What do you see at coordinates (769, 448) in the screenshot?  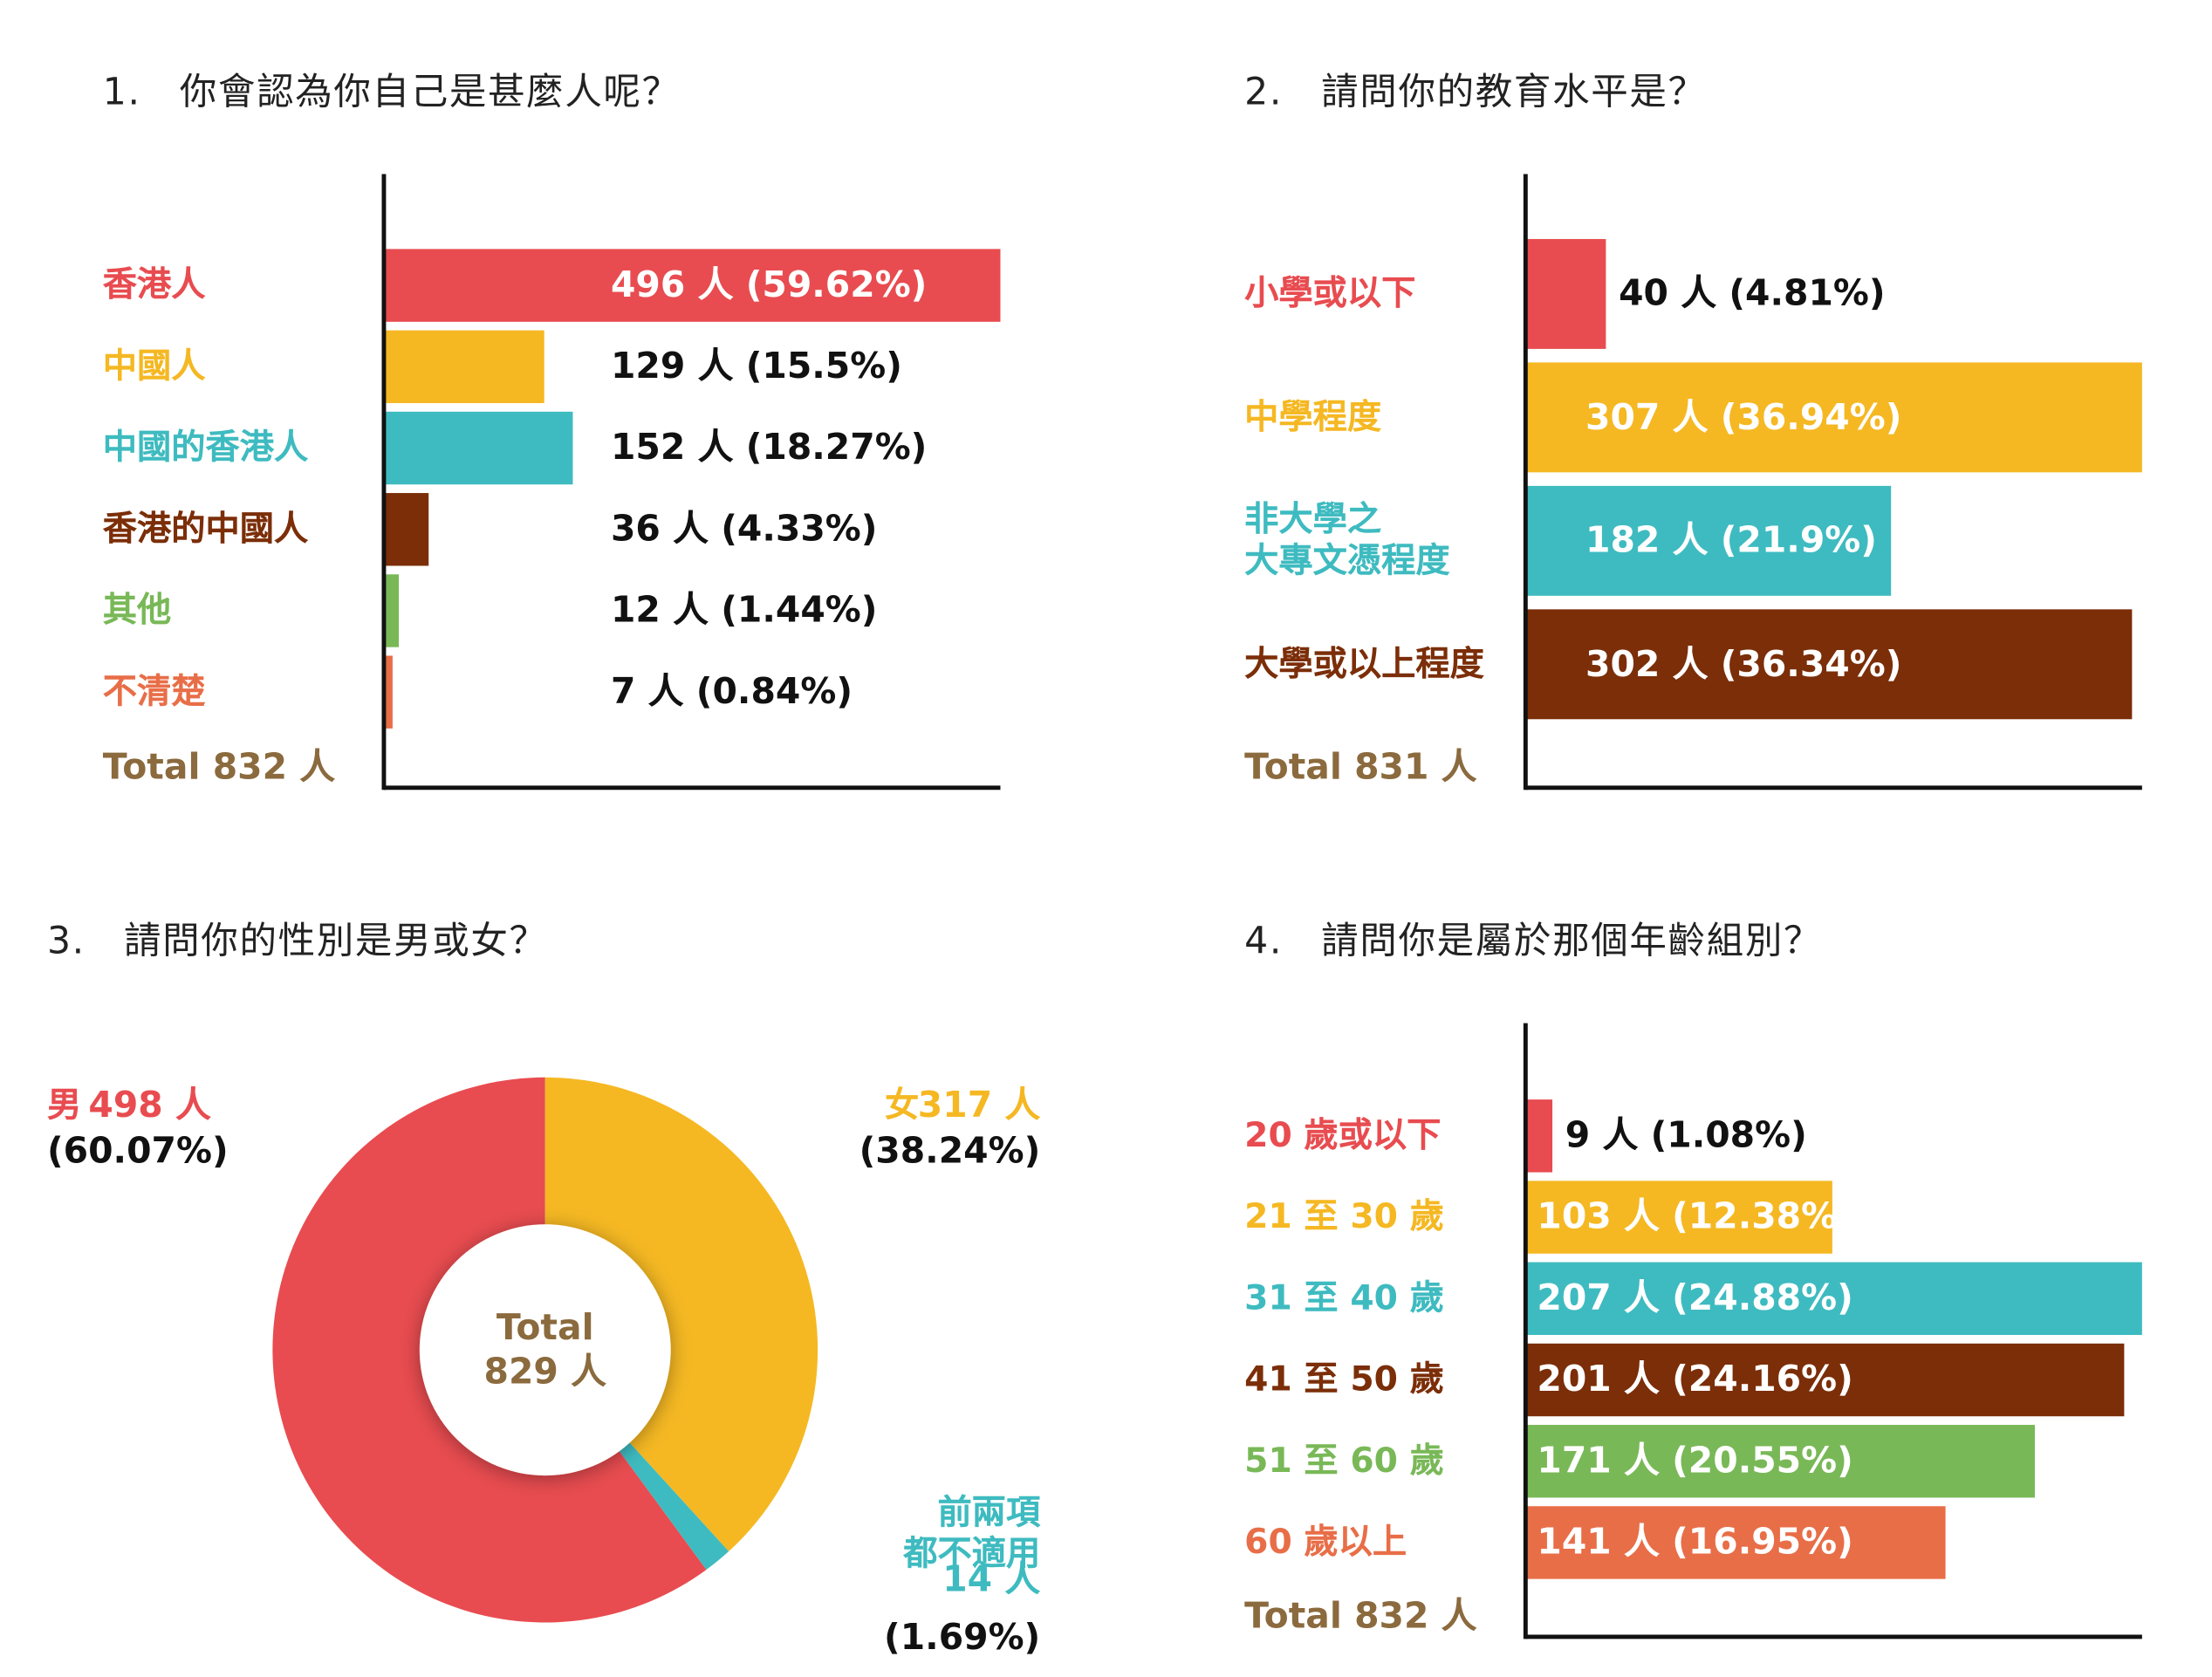 I see `value-label: 152 人 (18.27%)` at bounding box center [769, 448].